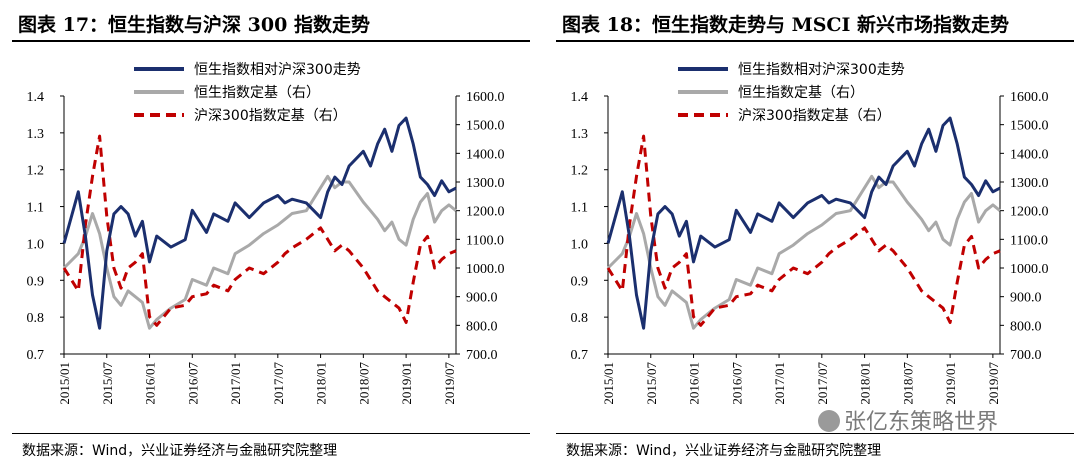  What do you see at coordinates (829, 421) in the screenshot?
I see `wechat-icon` at bounding box center [829, 421].